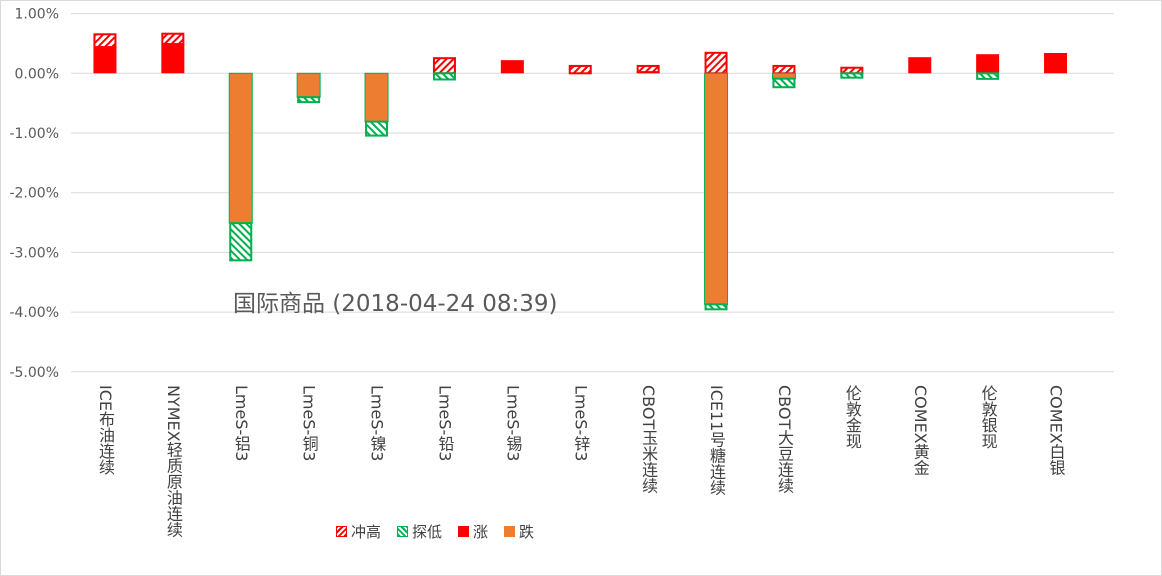  What do you see at coordinates (1056, 430) in the screenshot?
I see `x-tick-label: COMEX白银` at bounding box center [1056, 430].